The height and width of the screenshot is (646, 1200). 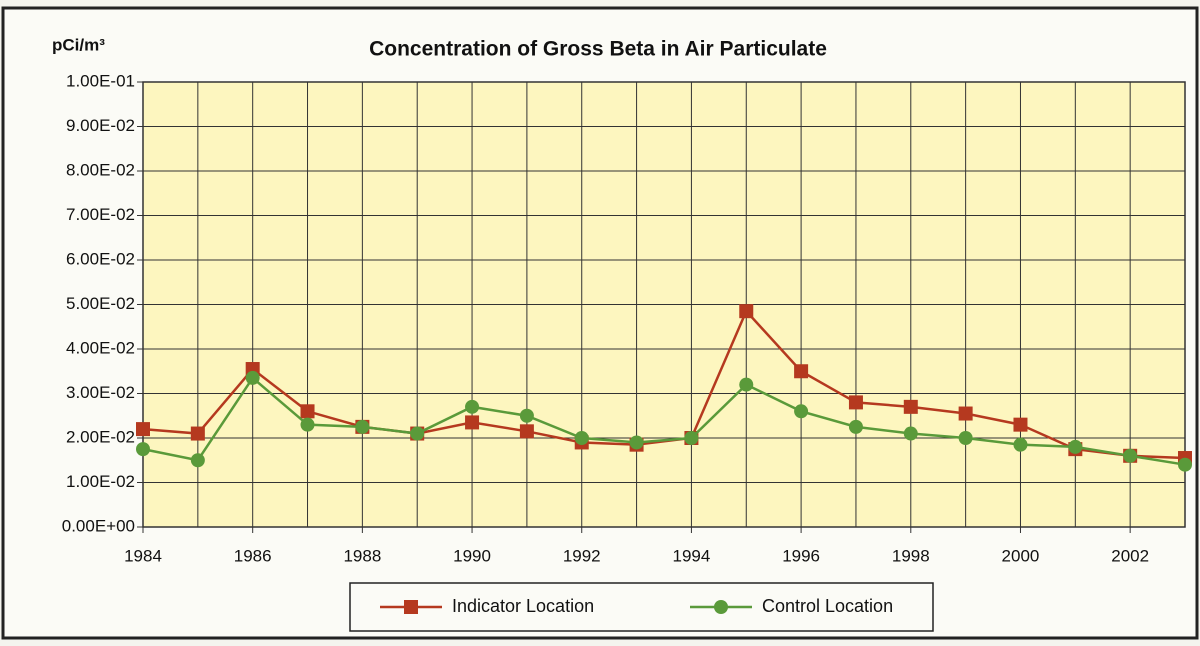 I want to click on legend-label: Indicator Location, so click(x=523, y=606).